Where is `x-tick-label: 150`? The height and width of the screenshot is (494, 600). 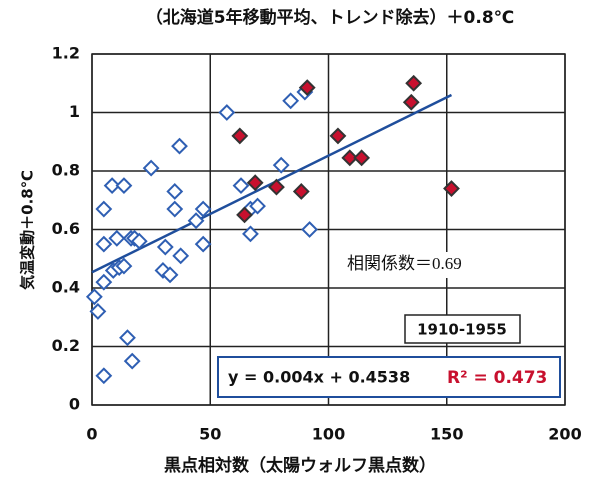 x-tick-label: 150 is located at coordinates (446, 434).